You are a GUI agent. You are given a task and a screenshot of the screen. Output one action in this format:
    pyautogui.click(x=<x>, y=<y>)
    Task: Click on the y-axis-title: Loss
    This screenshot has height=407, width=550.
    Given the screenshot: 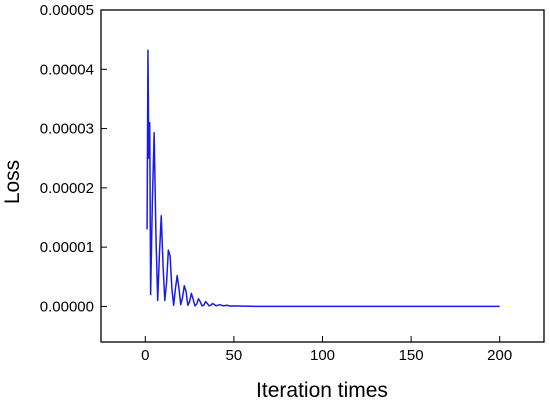 What is the action you would take?
    pyautogui.click(x=12, y=182)
    